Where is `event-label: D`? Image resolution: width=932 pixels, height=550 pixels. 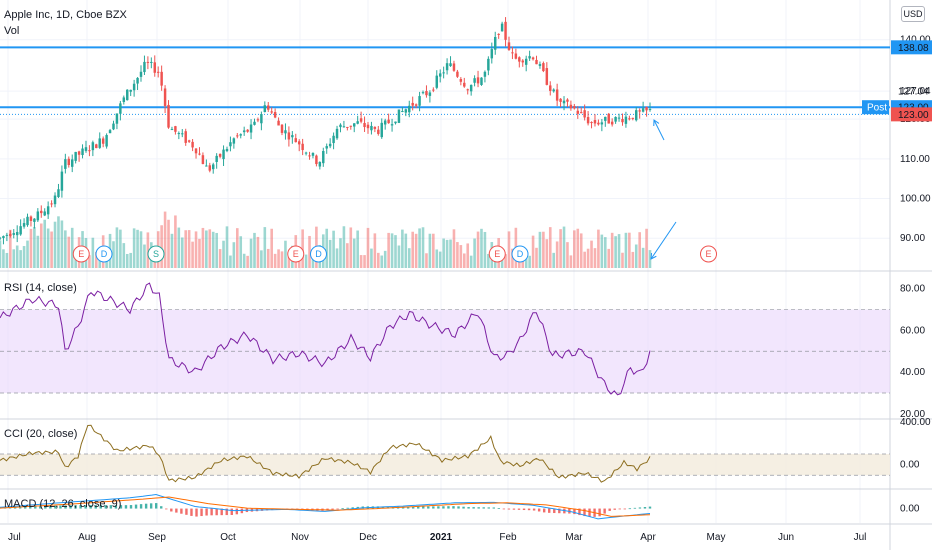
event-label: D is located at coordinates (318, 254).